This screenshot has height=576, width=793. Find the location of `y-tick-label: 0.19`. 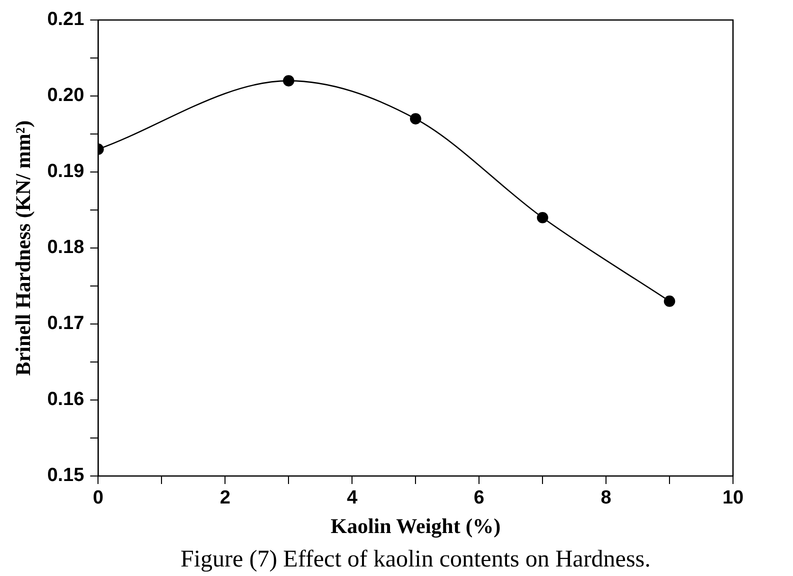

y-tick-label: 0.19 is located at coordinates (65, 171).